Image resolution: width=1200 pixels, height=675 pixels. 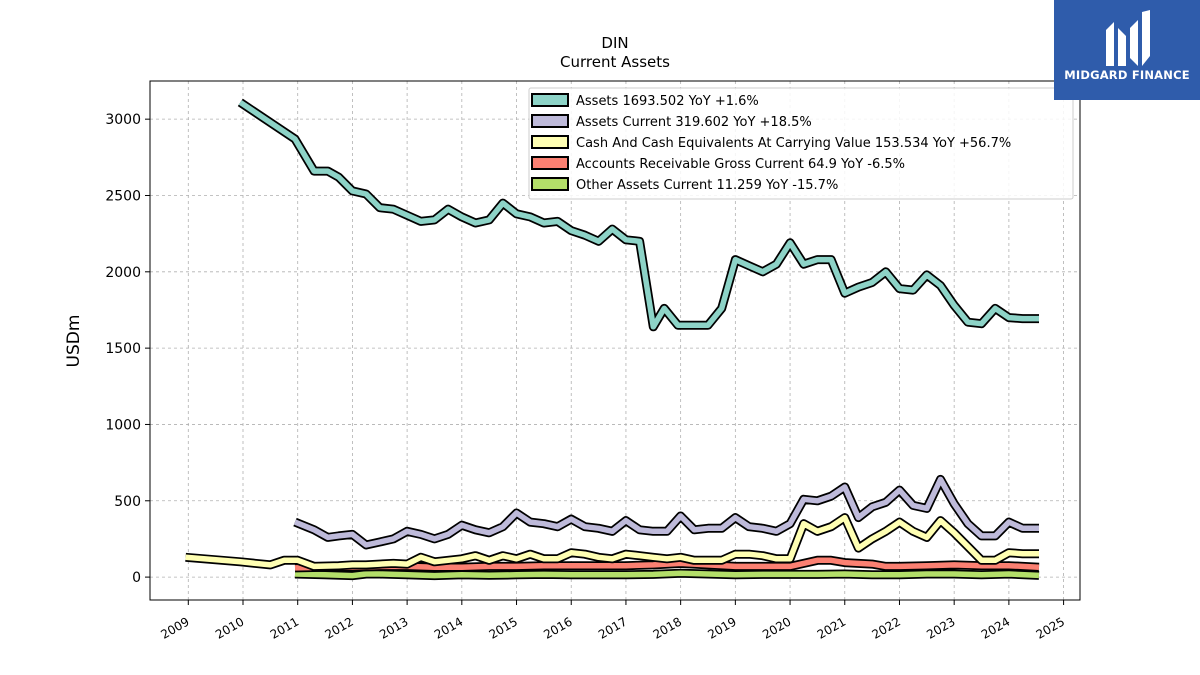 What do you see at coordinates (448, 627) in the screenshot?
I see `x-tick-label: 2014` at bounding box center [448, 627].